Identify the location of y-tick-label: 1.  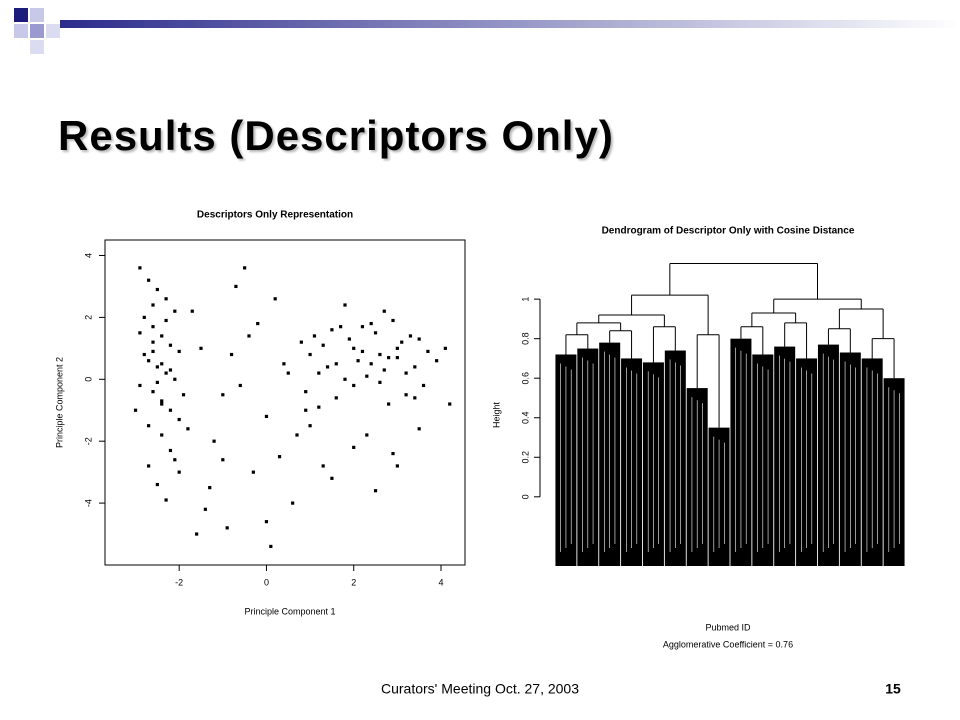
(525, 299).